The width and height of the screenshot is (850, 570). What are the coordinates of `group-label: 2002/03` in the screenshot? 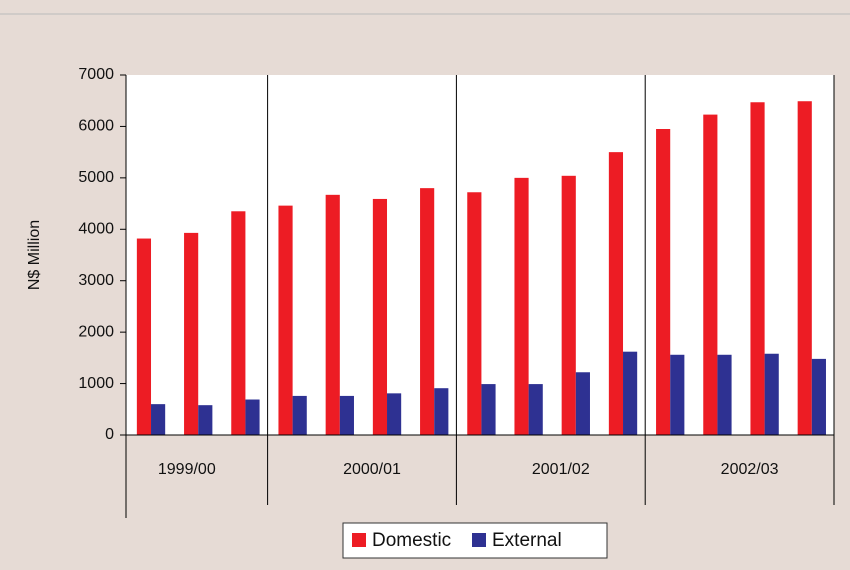 It's located at (750, 469).